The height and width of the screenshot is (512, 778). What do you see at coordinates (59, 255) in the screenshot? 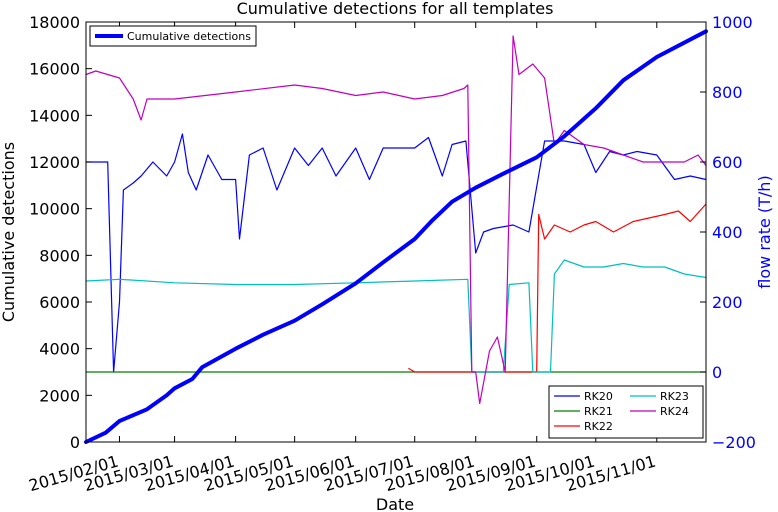
I see `y-left-tick-label: 8000` at bounding box center [59, 255].